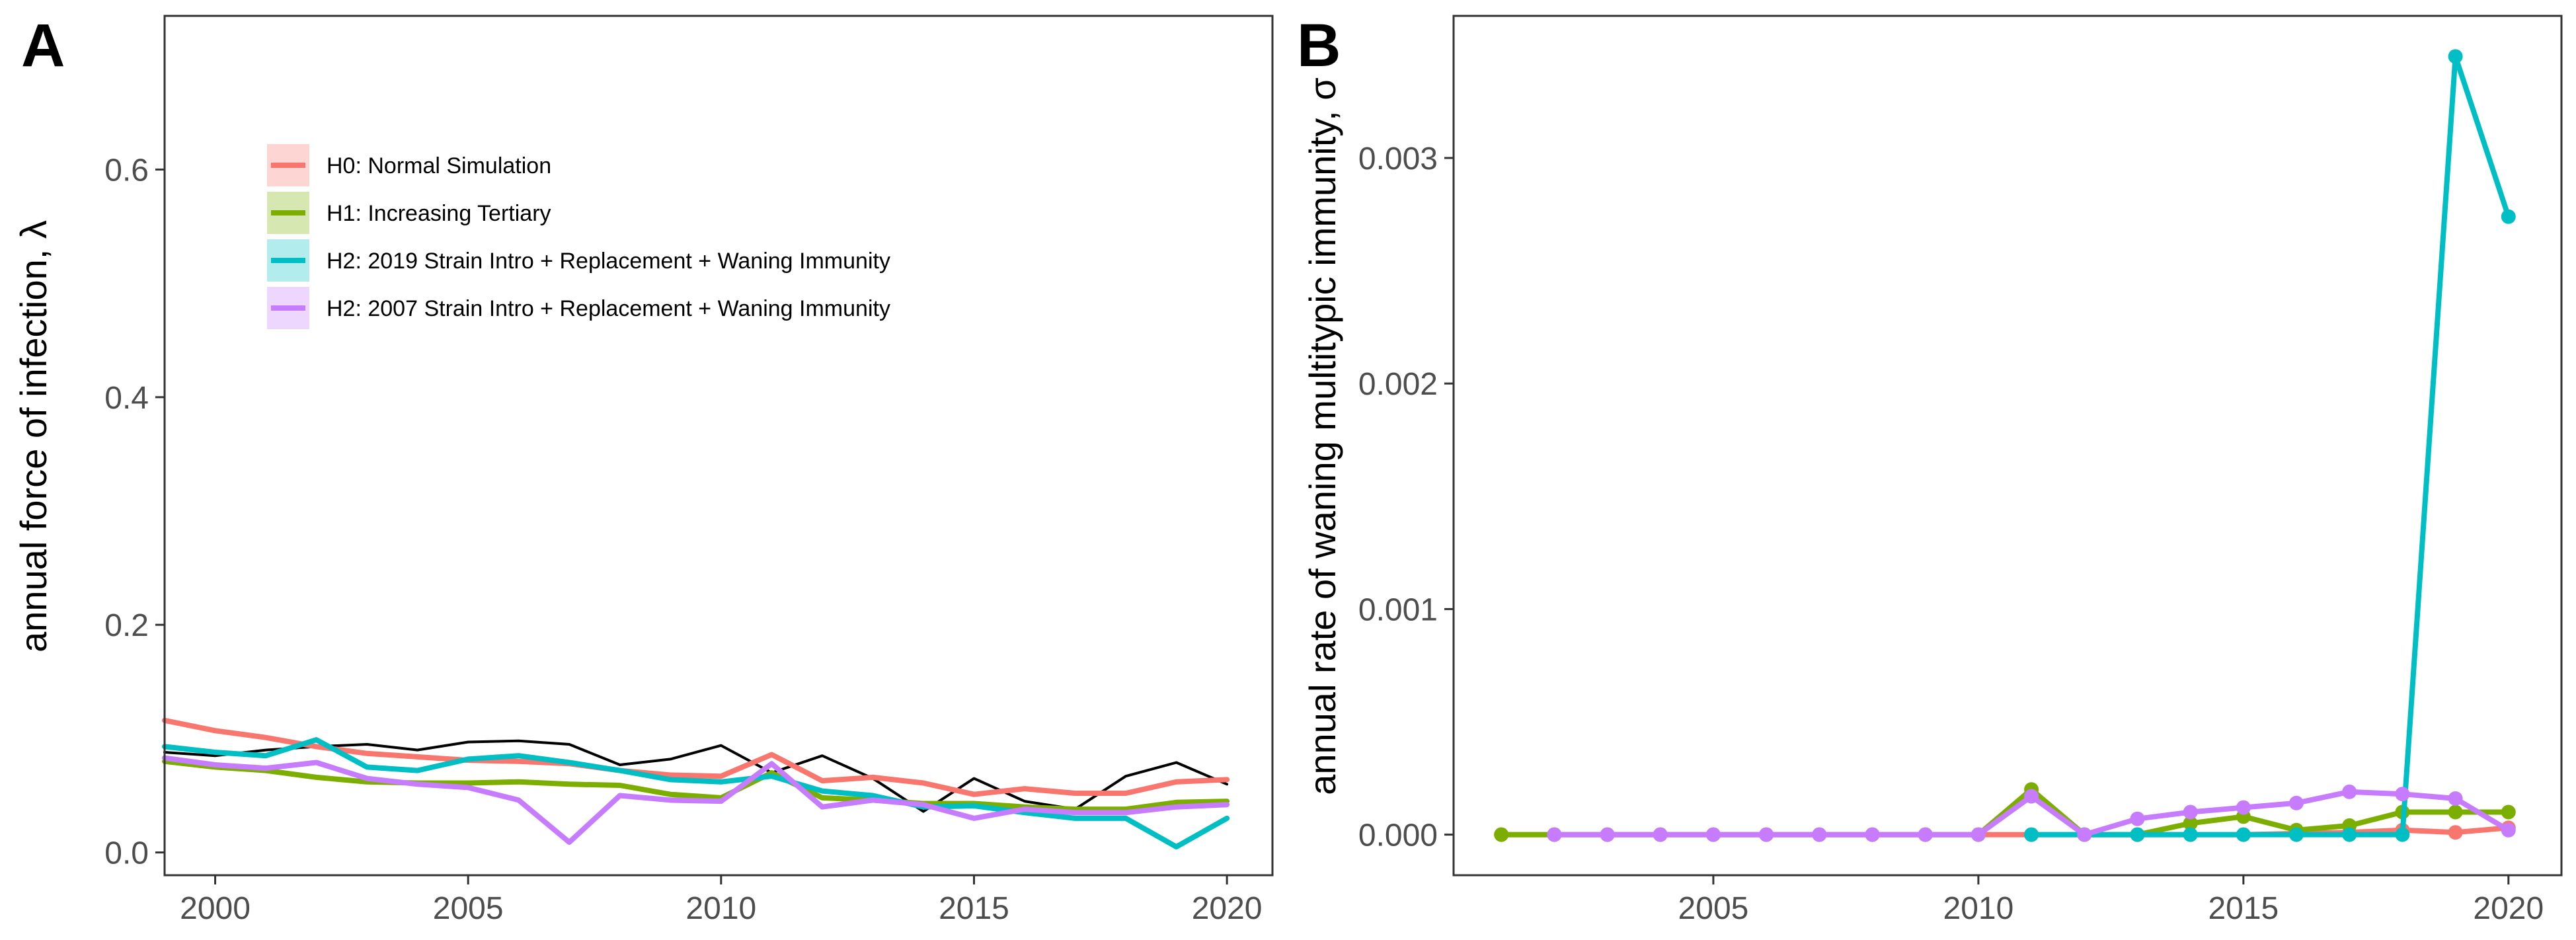 The height and width of the screenshot is (940, 2576). I want to click on panel-b-point-h2-2007-strain-intro-replacement-waning-immunity-2008, so click(1872, 834).